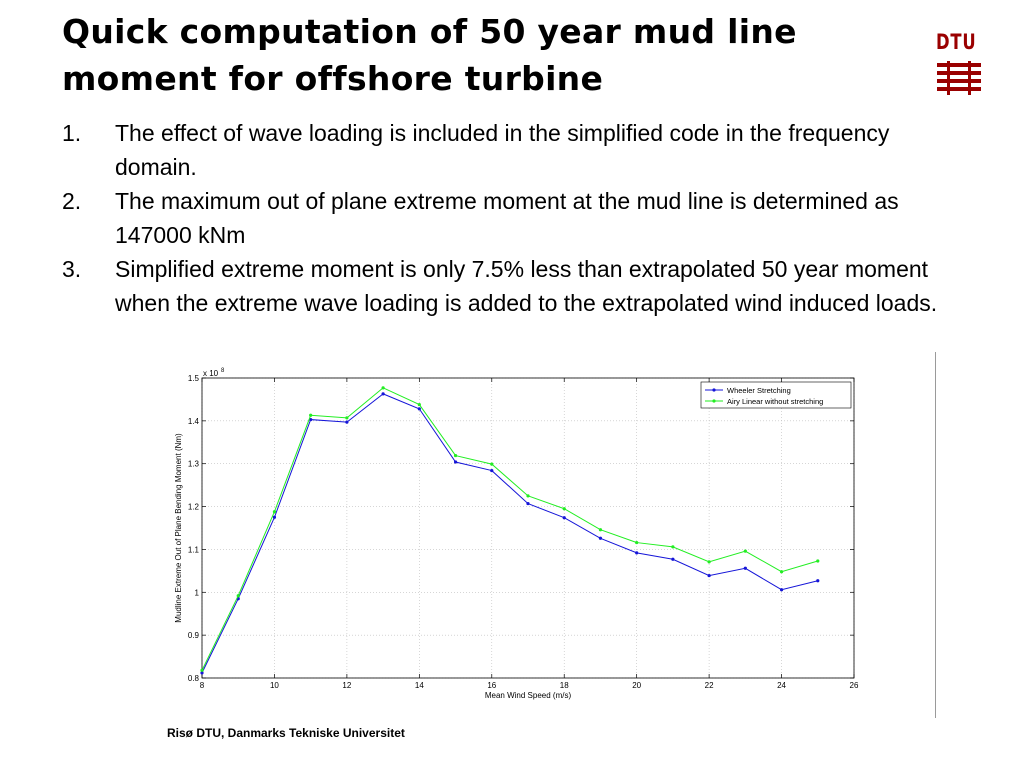  What do you see at coordinates (346, 685) in the screenshot?
I see `x-tick-label: 12` at bounding box center [346, 685].